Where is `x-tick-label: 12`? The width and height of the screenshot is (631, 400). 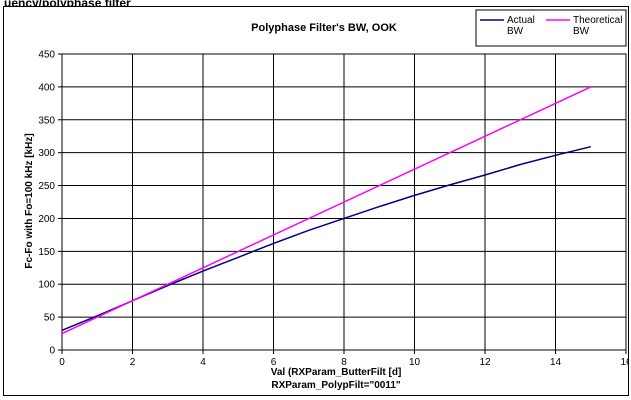 x-tick-label: 12 is located at coordinates (485, 362).